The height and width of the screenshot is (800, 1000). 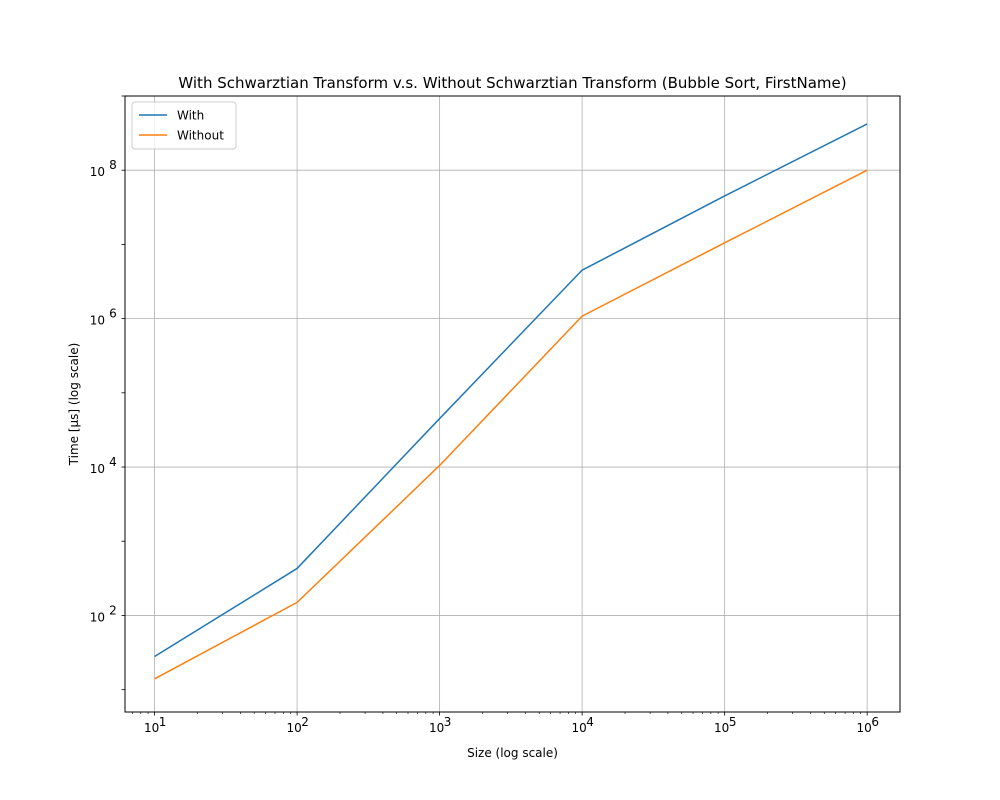 What do you see at coordinates (733, 722) in the screenshot?
I see `x-tick-label-exponent: 5` at bounding box center [733, 722].